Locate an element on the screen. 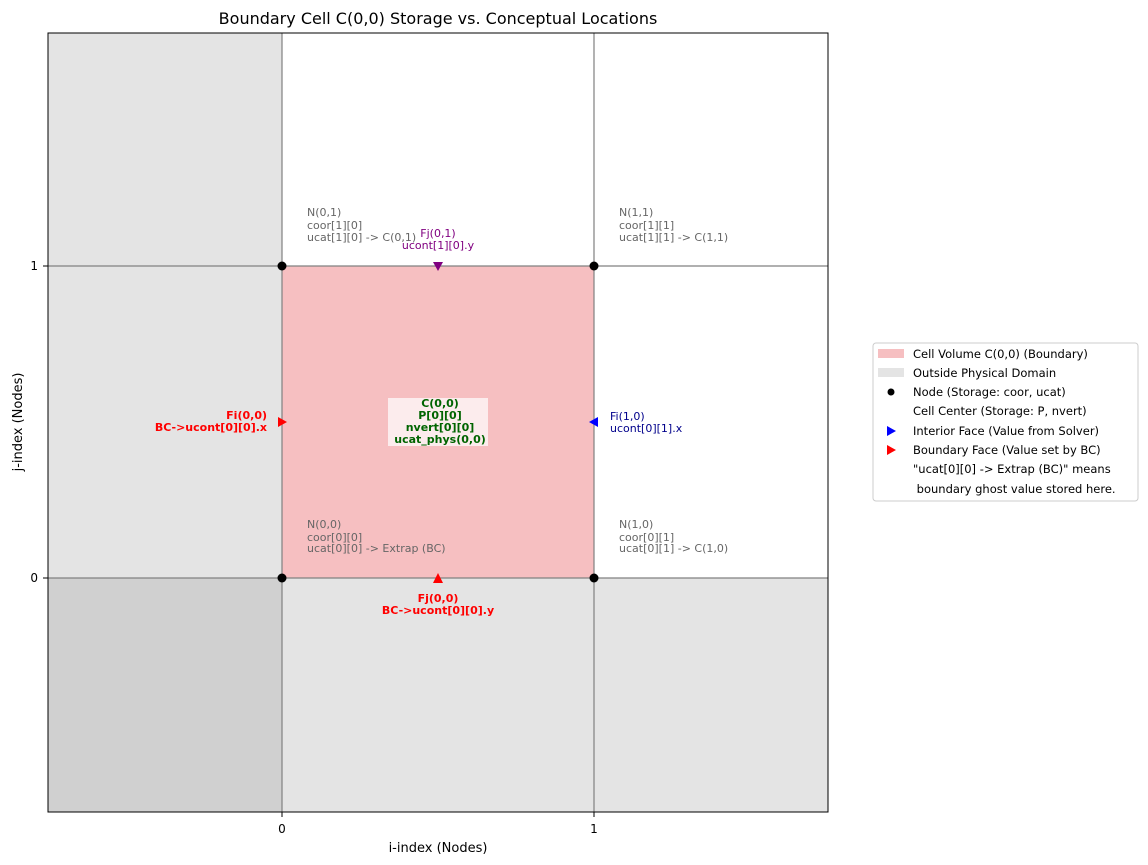  legend-label: Cell Volume C(0,0) (Boundary) is located at coordinates (1000, 354).